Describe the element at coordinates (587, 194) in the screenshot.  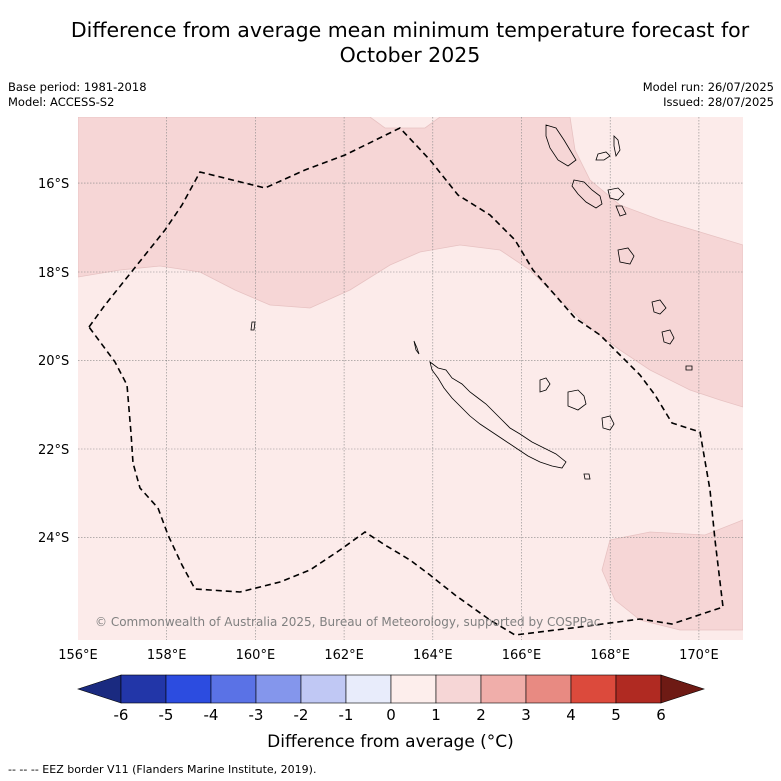
I see `malakula-island` at that location.